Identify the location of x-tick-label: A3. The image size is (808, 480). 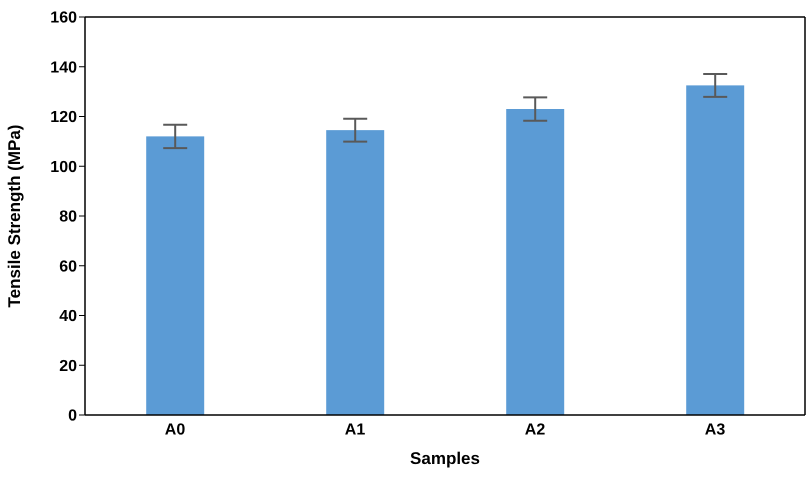
(715, 429).